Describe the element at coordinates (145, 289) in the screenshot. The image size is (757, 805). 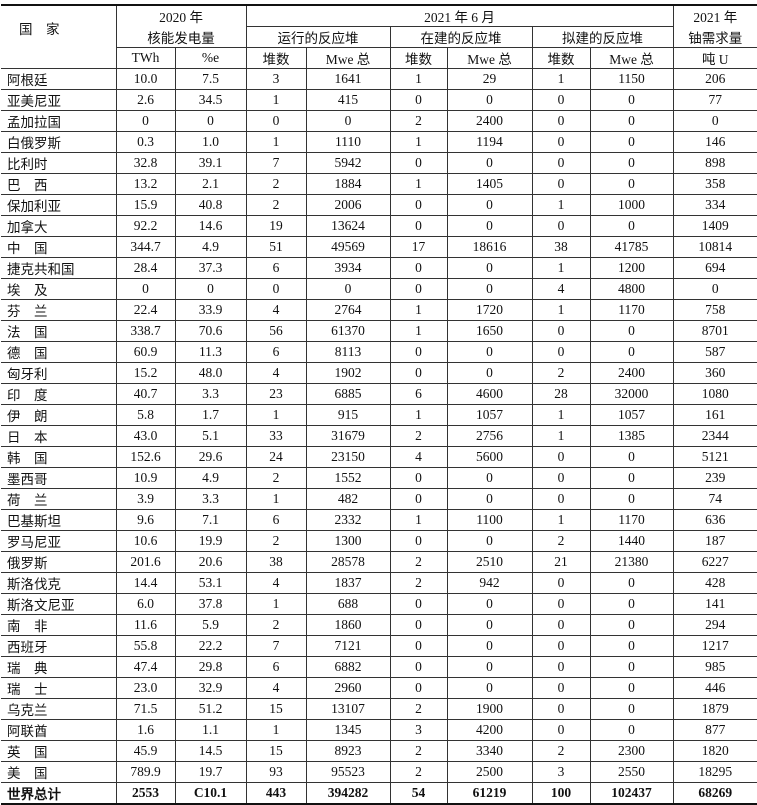
I see `cell-twh: 0` at that location.